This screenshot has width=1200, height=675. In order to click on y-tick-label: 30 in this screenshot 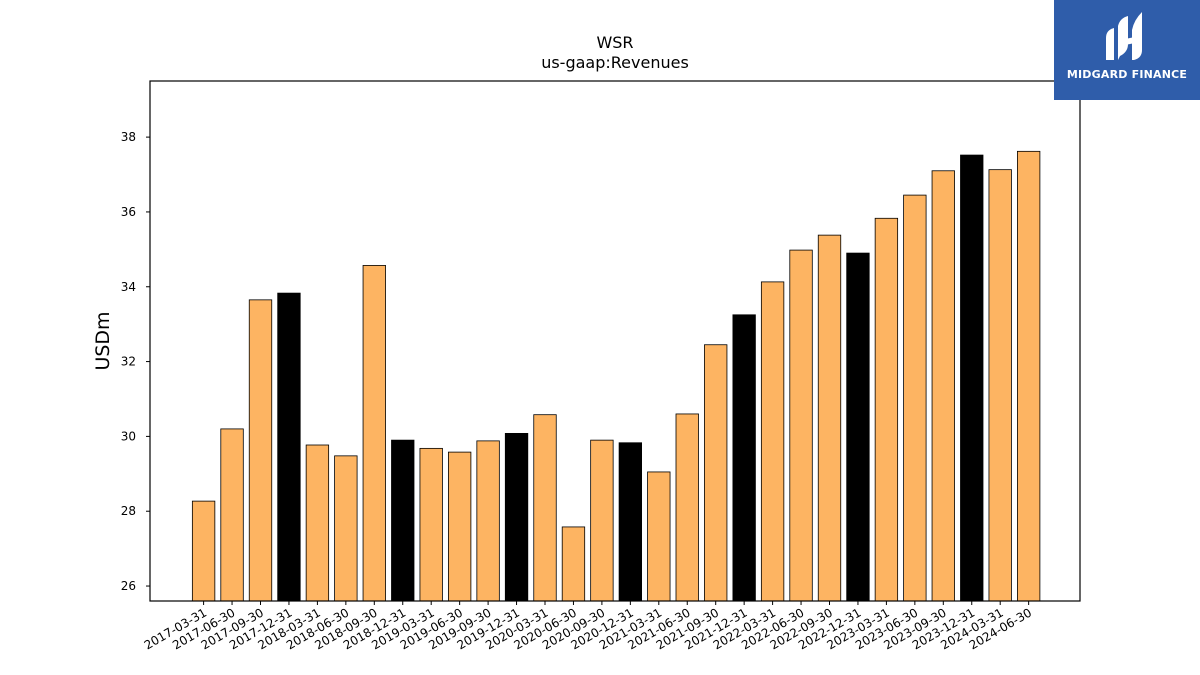, I will do `click(128, 436)`.